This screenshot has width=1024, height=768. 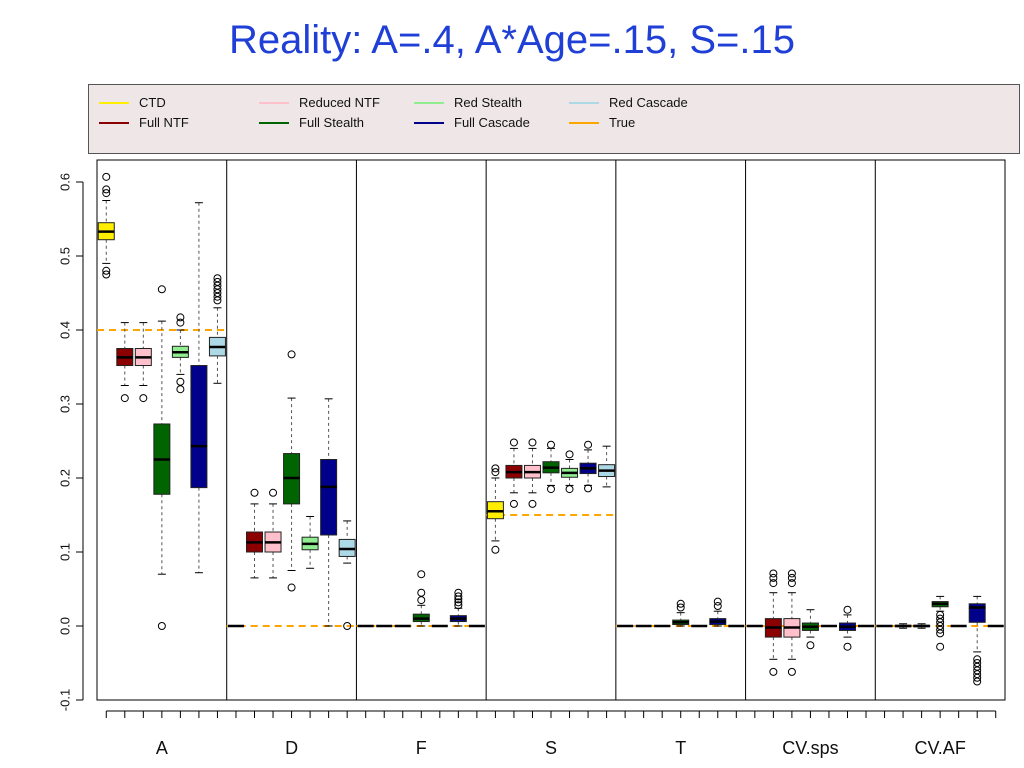 What do you see at coordinates (602, 123) in the screenshot?
I see `legend-item-true: True` at bounding box center [602, 123].